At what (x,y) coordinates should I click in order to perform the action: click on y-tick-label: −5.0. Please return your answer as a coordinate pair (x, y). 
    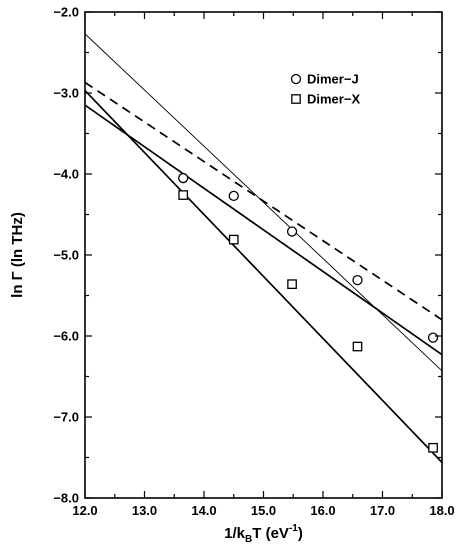
    Looking at the image, I should click on (66, 255).